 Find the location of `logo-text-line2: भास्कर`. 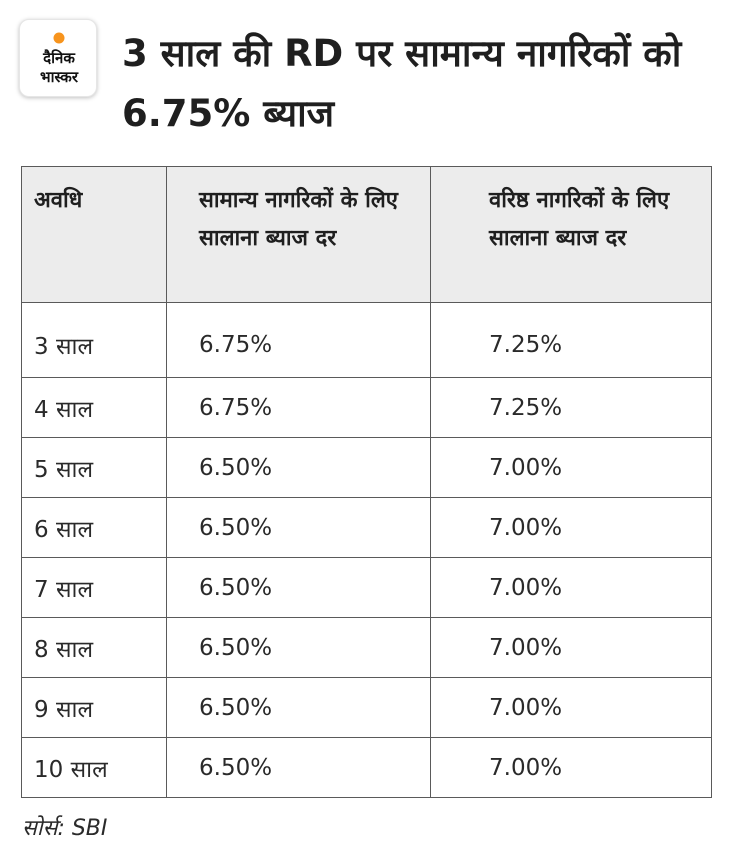

logo-text-line2: भास्कर is located at coordinates (59, 77).